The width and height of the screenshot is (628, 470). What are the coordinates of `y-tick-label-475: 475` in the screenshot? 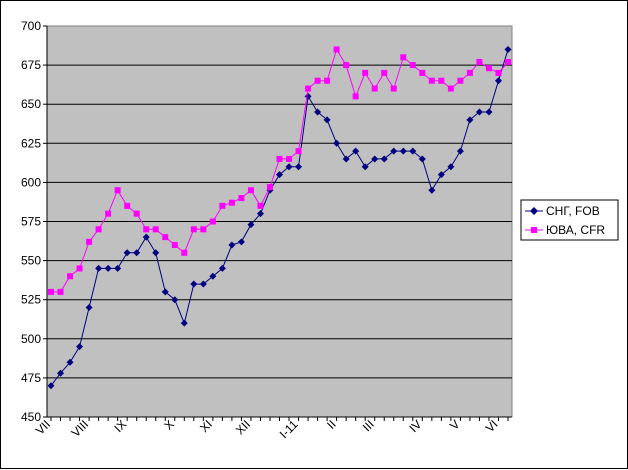 It's located at (31, 378).